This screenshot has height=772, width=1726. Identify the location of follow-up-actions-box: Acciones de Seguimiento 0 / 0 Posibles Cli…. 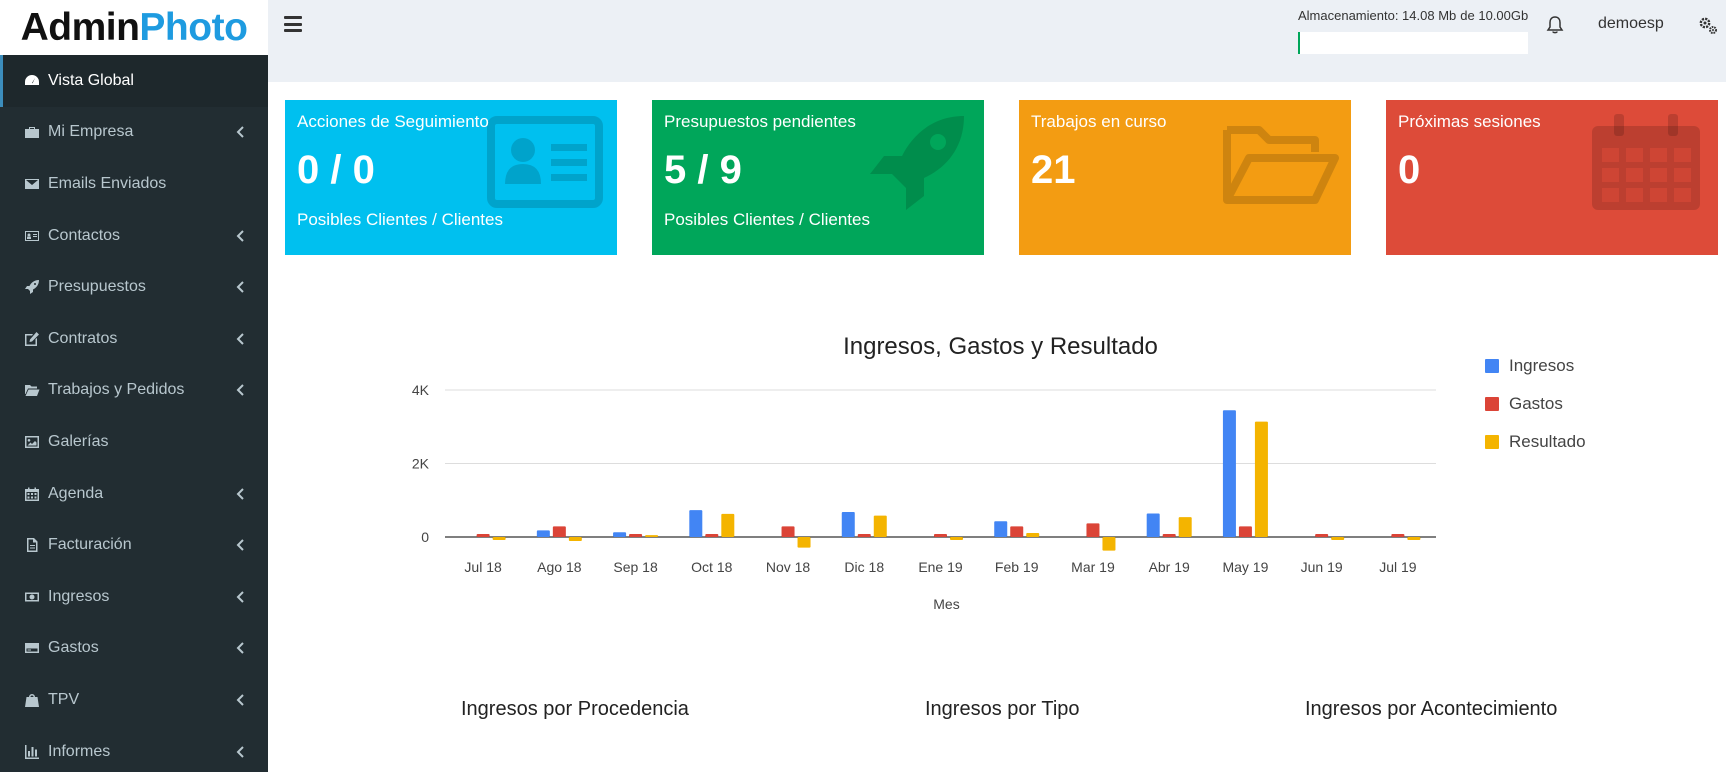
(451, 177).